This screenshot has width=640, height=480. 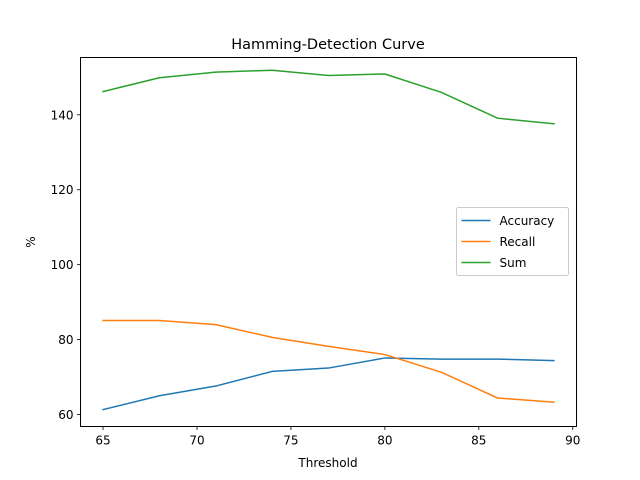 What do you see at coordinates (518, 242) in the screenshot?
I see `legend-label-recall: Recall` at bounding box center [518, 242].